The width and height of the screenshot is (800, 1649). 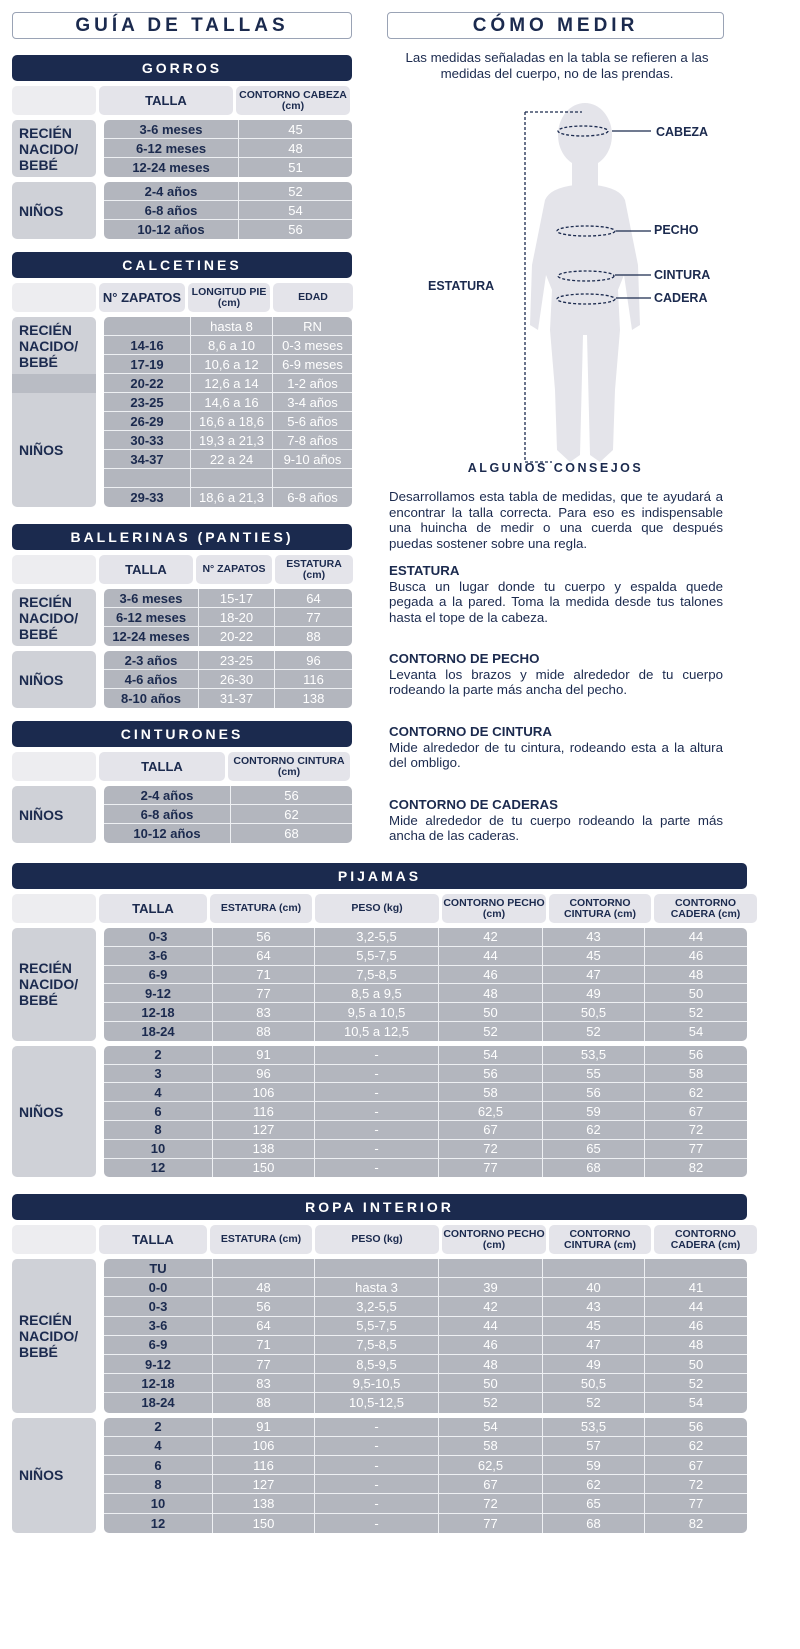 What do you see at coordinates (158, 974) in the screenshot?
I see `size-cell: 6-9` at bounding box center [158, 974].